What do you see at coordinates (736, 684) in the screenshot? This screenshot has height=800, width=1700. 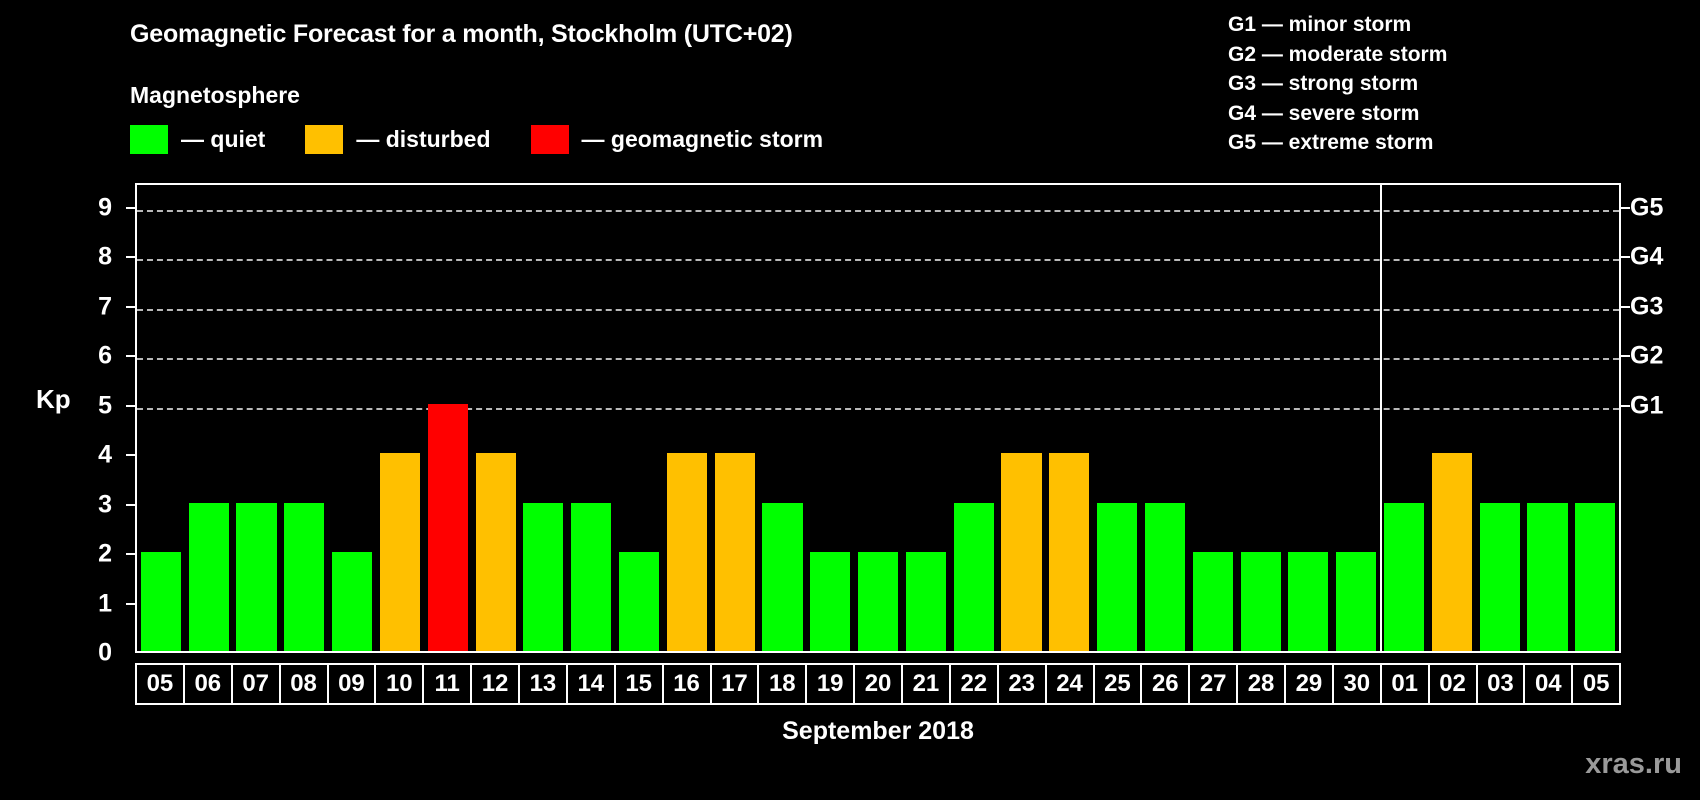 I see `day-label: 17` at bounding box center [736, 684].